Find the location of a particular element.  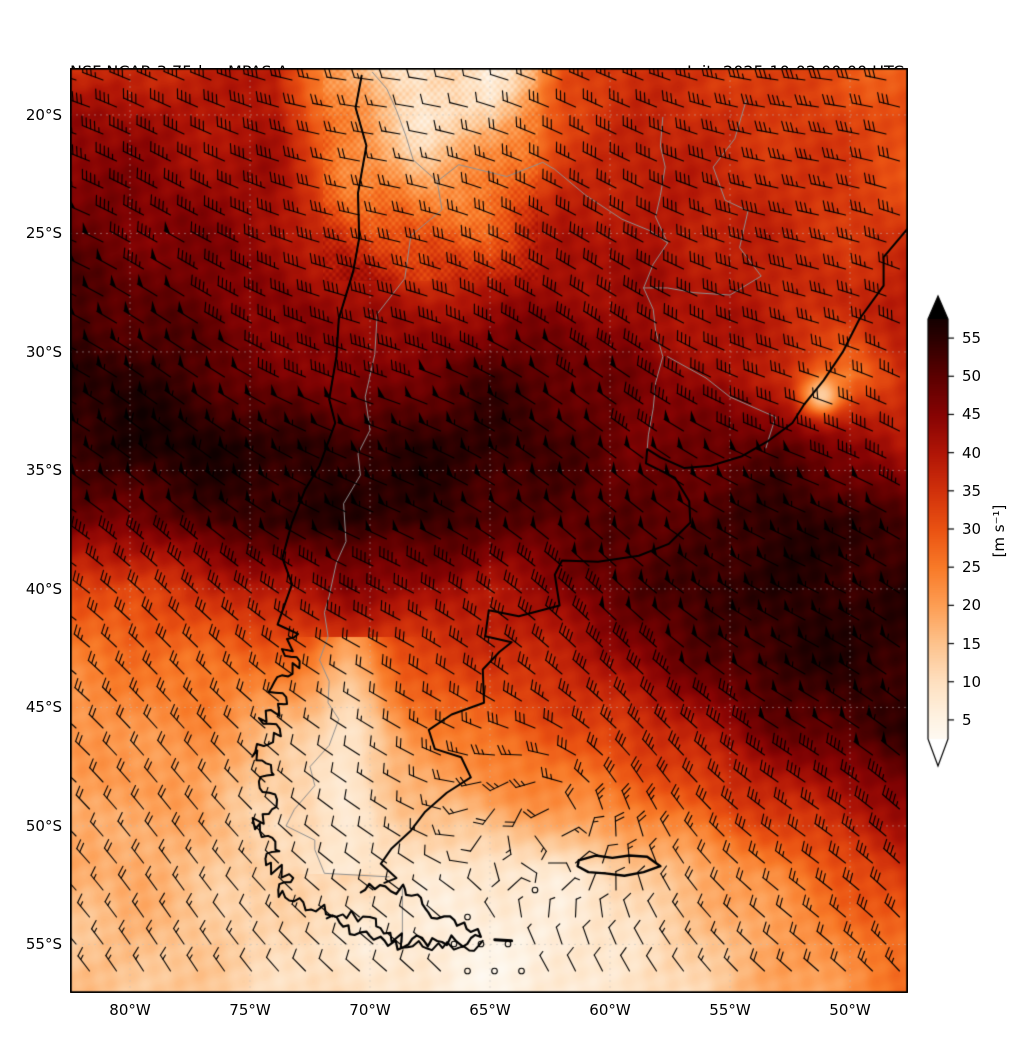

lon-tick-label: 65°W is located at coordinates (490, 1010).